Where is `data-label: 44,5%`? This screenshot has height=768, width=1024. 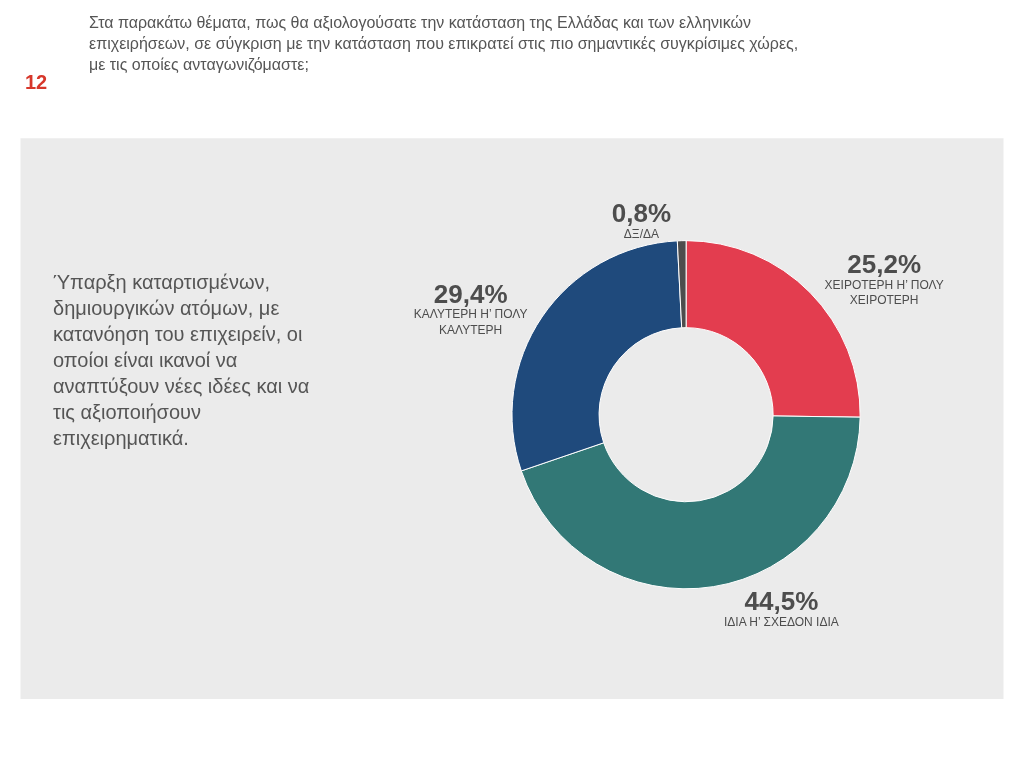
data-label: 44,5% is located at coordinates (781, 601).